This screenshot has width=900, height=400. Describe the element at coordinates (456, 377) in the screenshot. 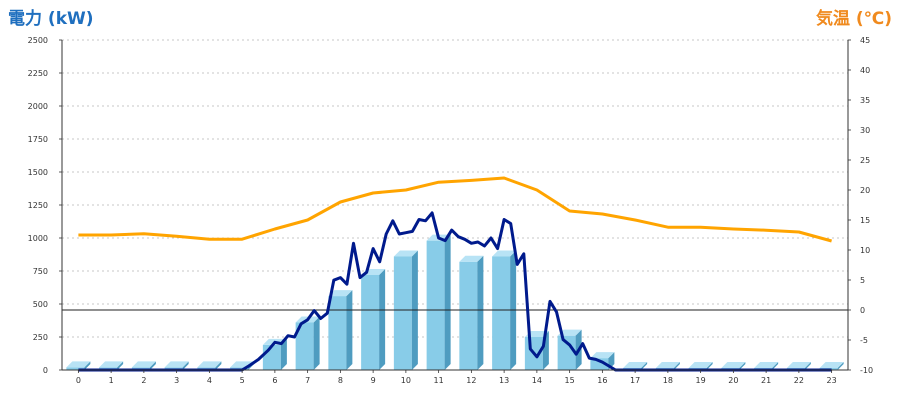

I see `x-axis-ticks: 0 1 2 3 4 5 6 7 8 9 10 11 12 13 14 15 16 17 18 19 20 21 22 23` at that location.